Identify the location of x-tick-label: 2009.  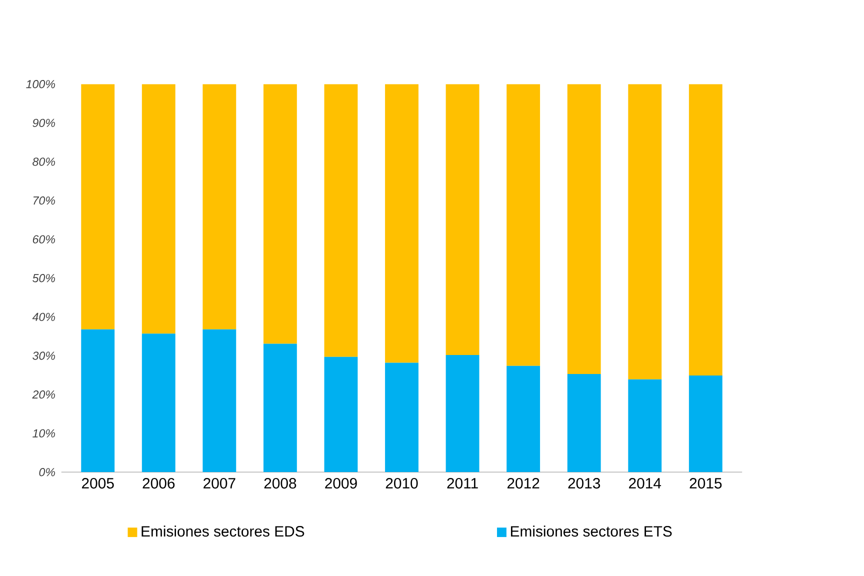
(341, 483).